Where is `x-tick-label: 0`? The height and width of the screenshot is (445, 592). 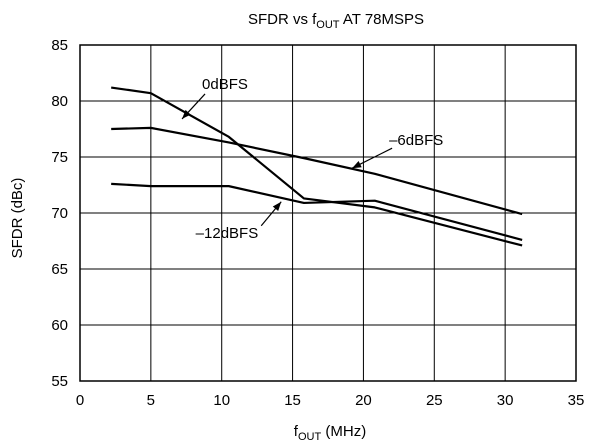
x-tick-label: 0 is located at coordinates (80, 400).